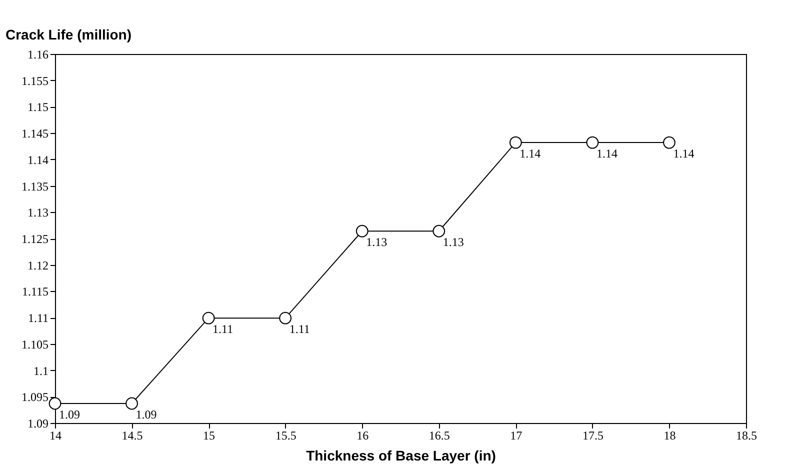 The height and width of the screenshot is (468, 785). What do you see at coordinates (35, 397) in the screenshot?
I see `y-tick-label: 1.095` at bounding box center [35, 397].